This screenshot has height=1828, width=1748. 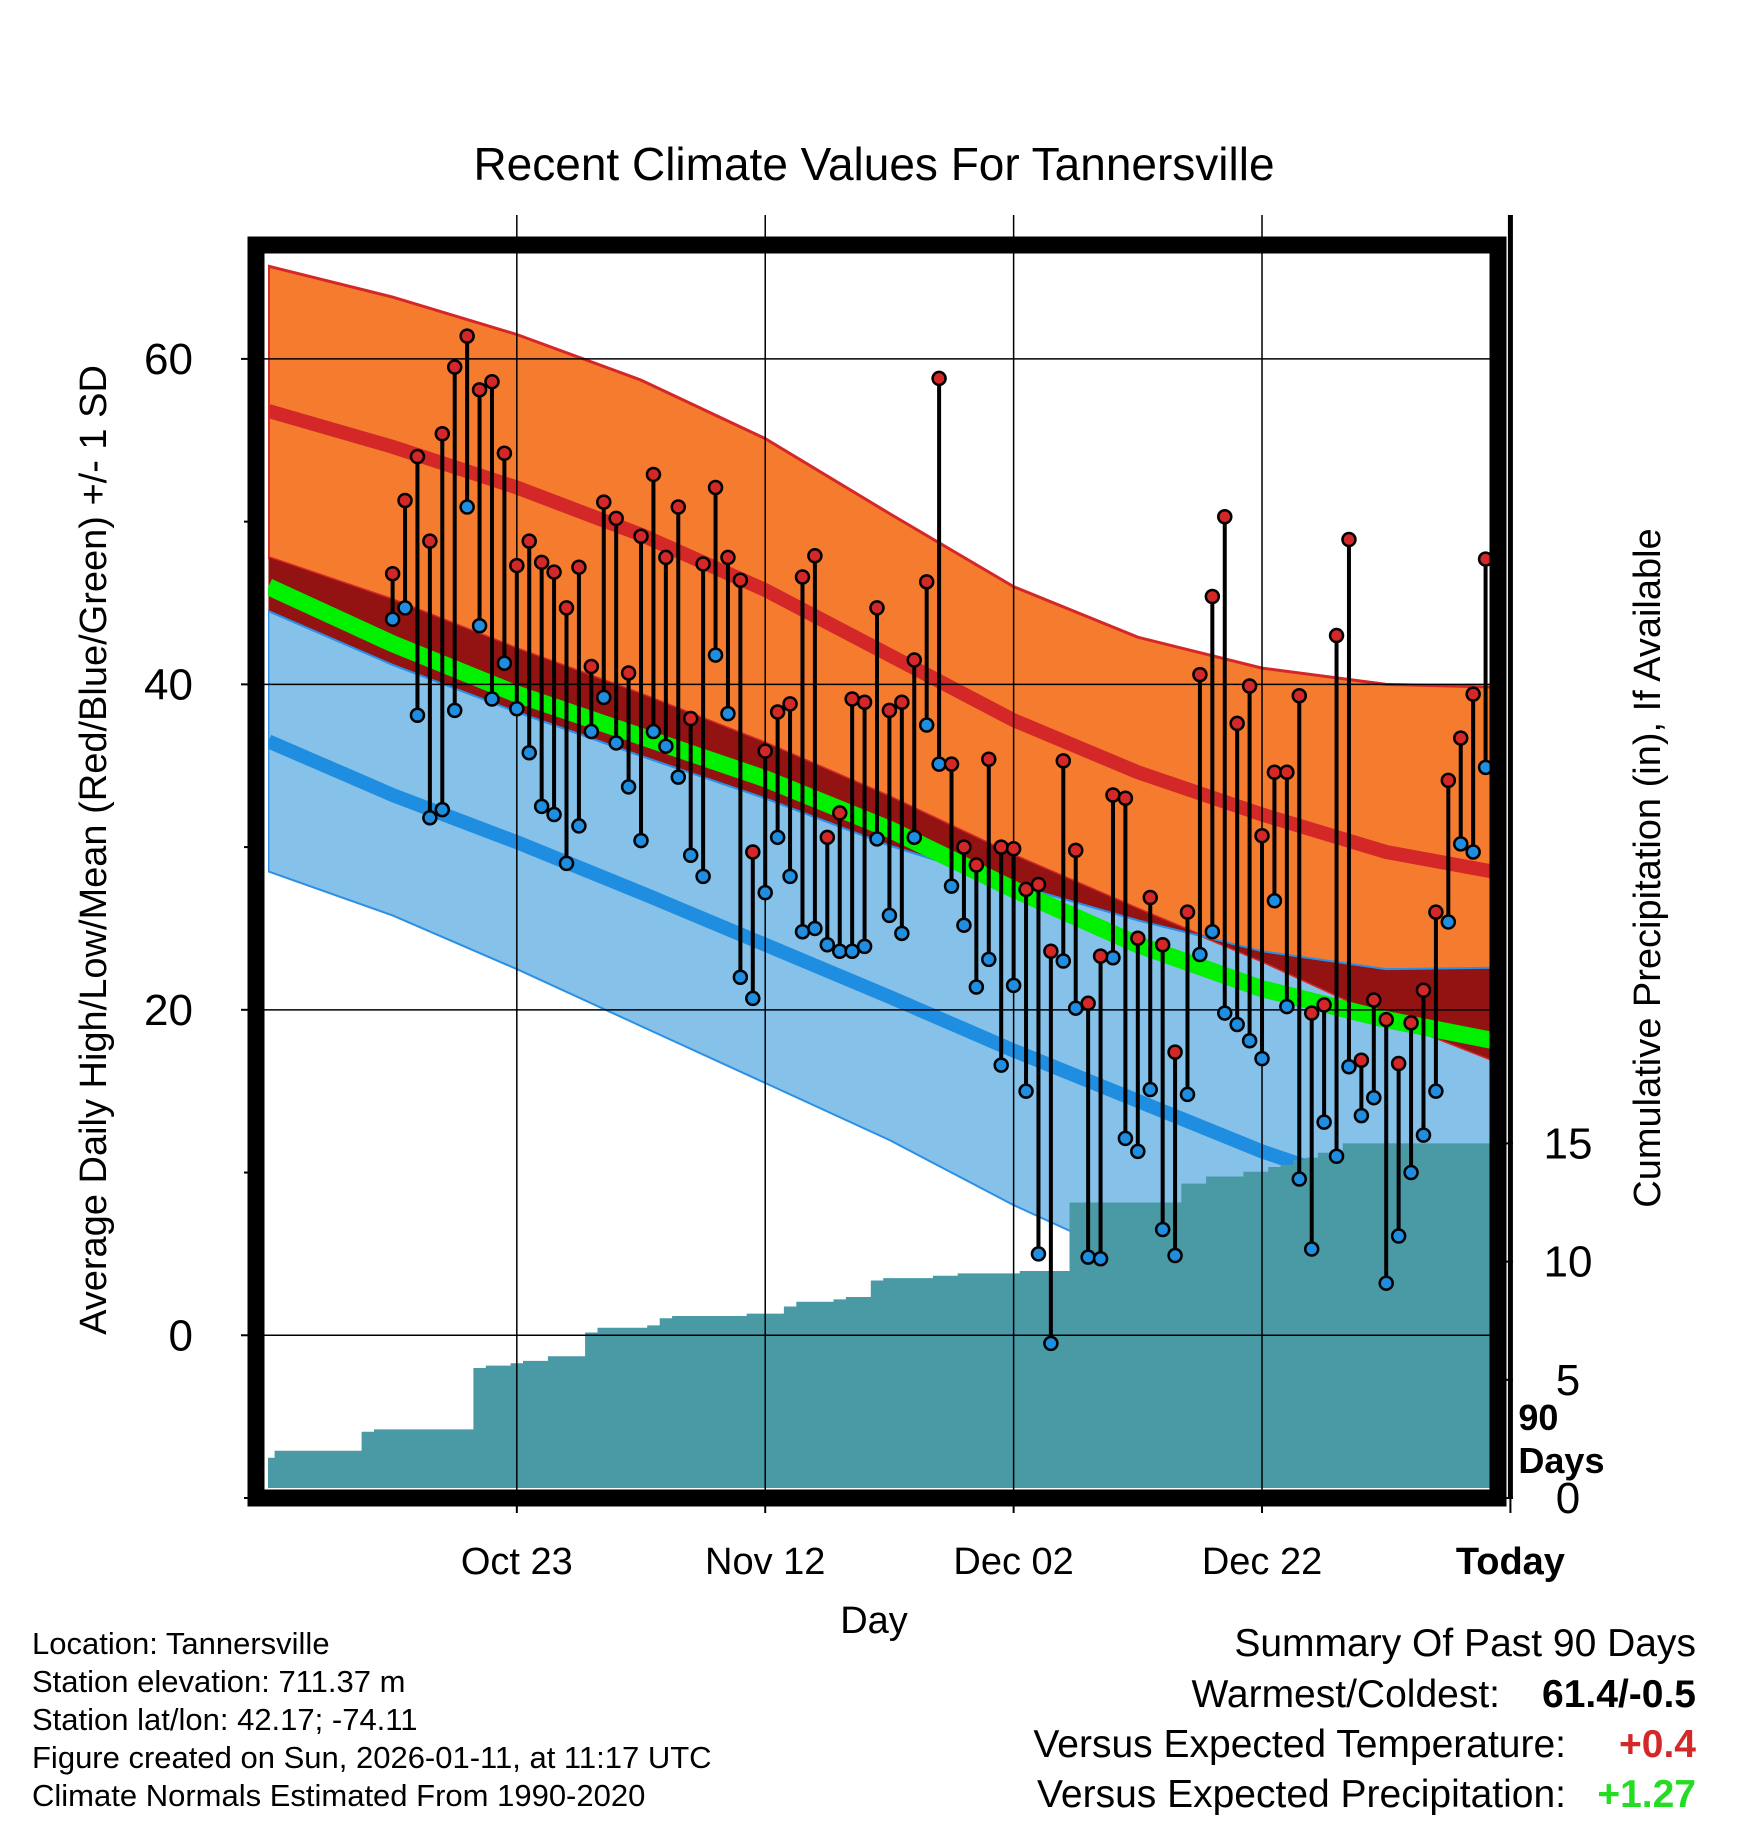 I want to click on today-marker-days-label: Days, so click(x=1561, y=1460).